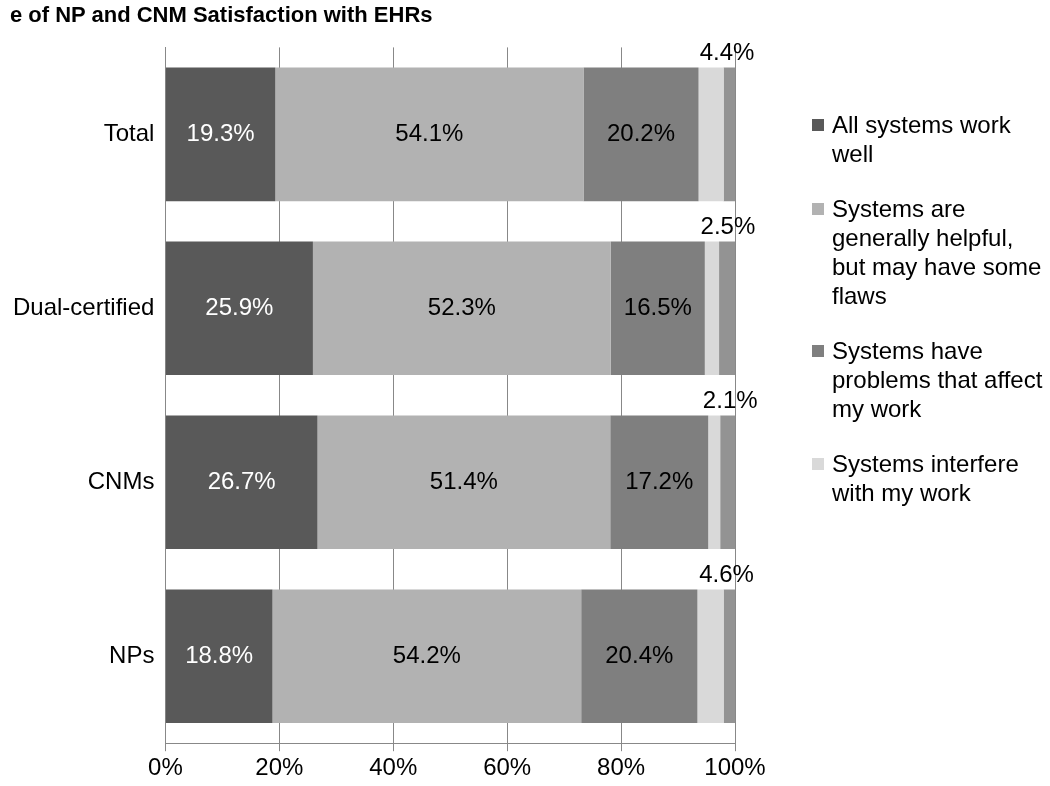  I want to click on data-label: 20.4%, so click(639, 654).